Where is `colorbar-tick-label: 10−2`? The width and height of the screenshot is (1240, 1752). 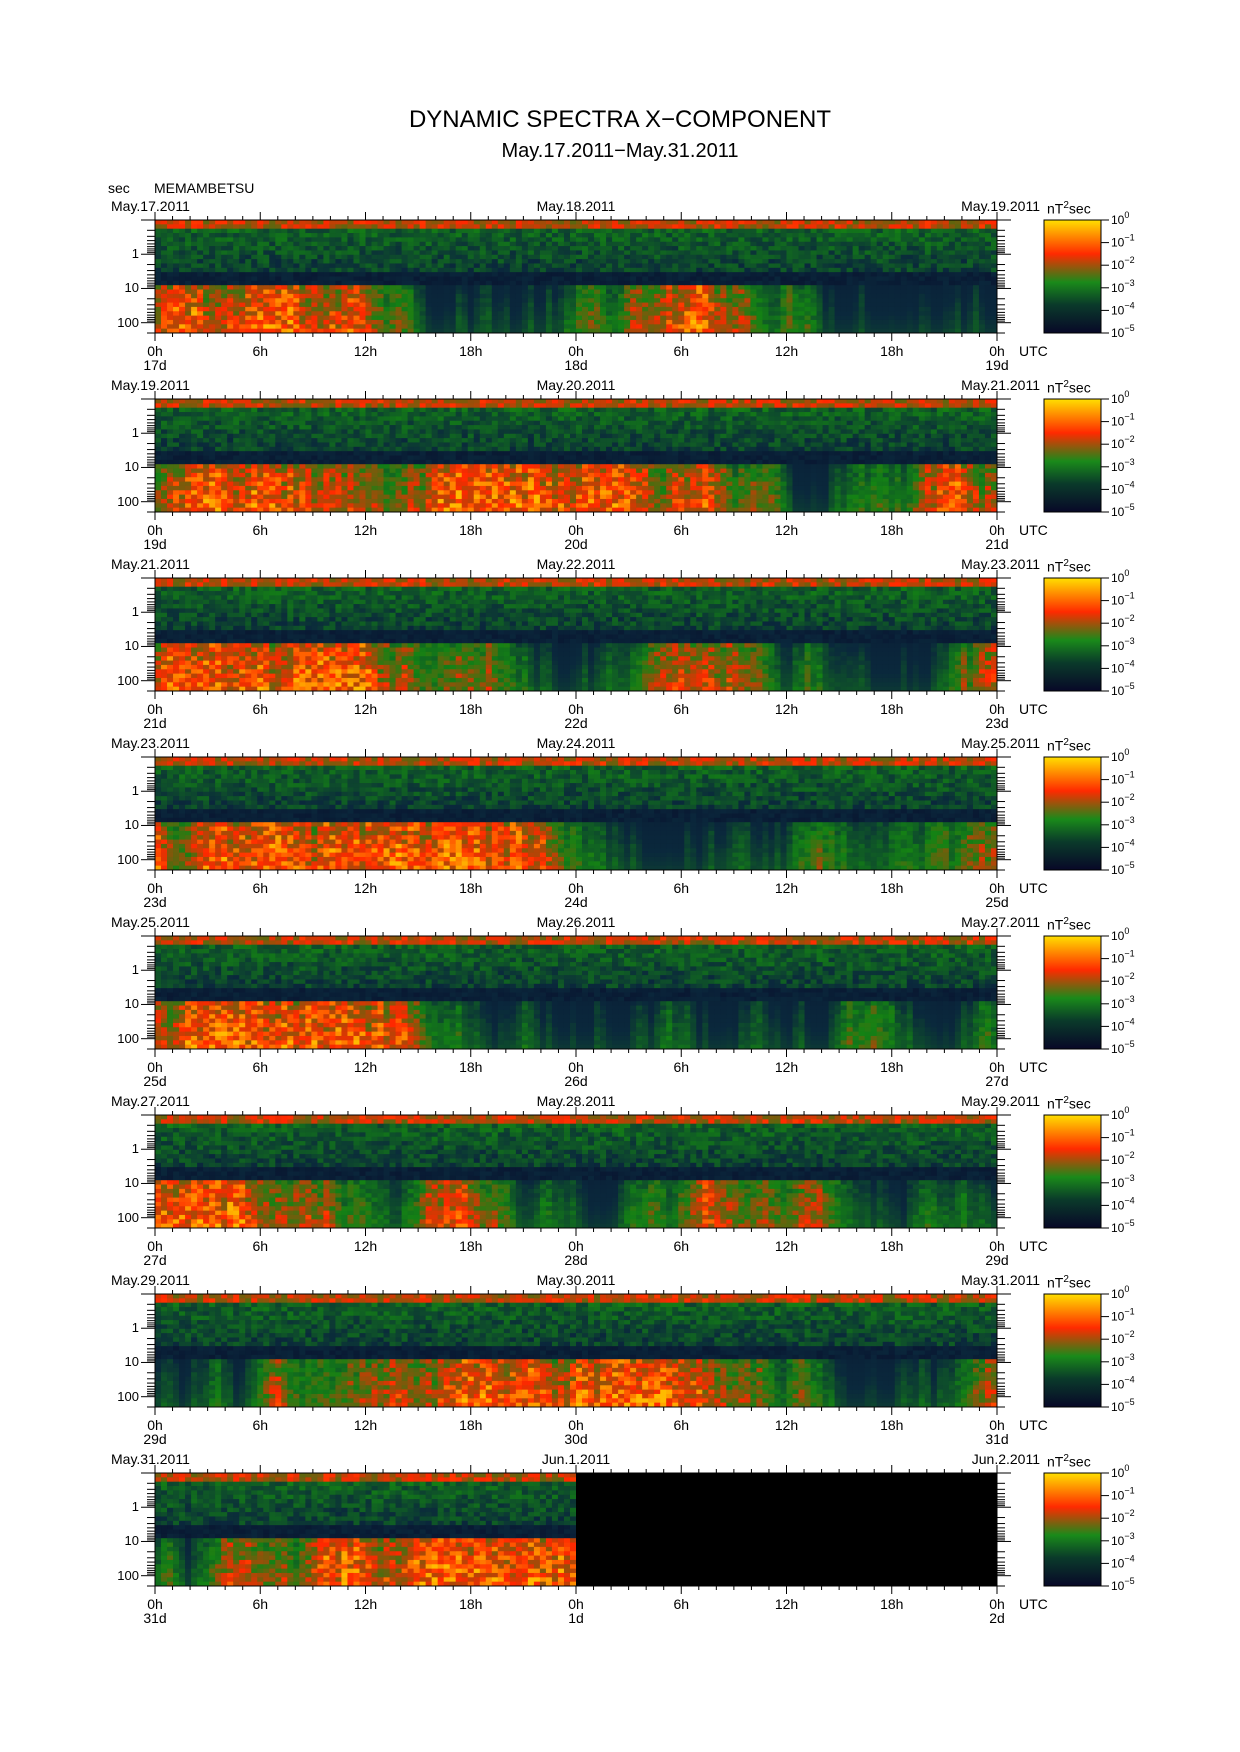 colorbar-tick-label: 10−2 is located at coordinates (1123, 263).